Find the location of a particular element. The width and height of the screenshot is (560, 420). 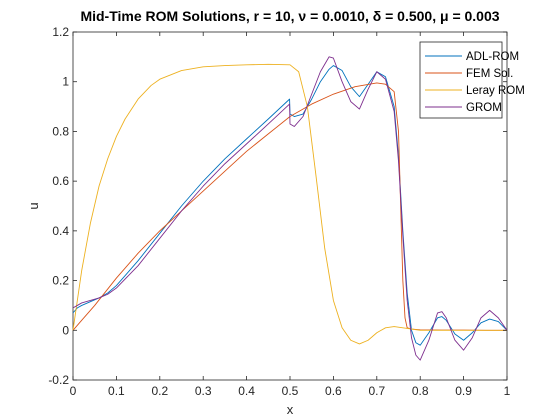

x-tick-label: 0.2 is located at coordinates (159, 391).